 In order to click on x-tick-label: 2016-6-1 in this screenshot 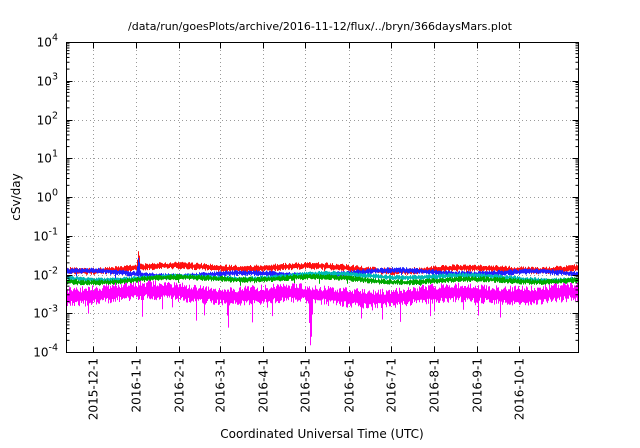, I will do `click(350, 385)`.